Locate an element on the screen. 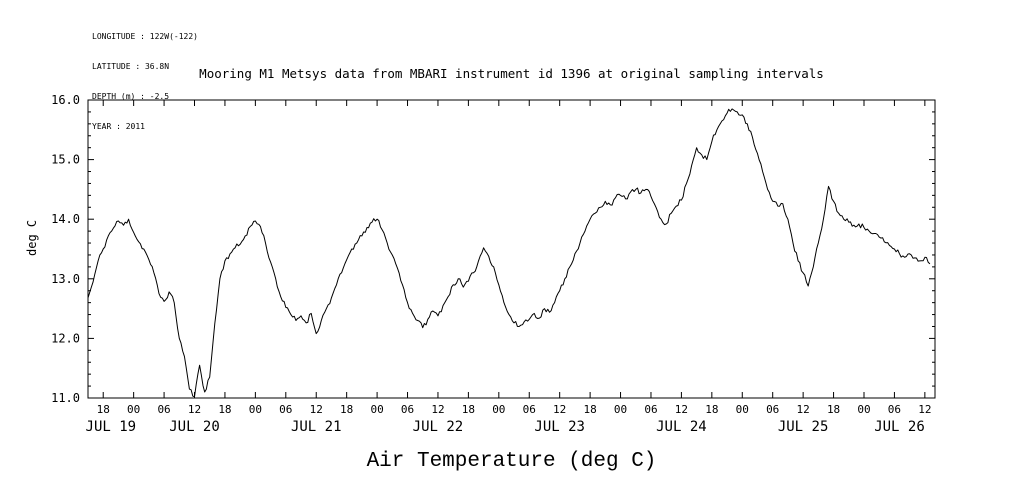 This screenshot has height=504, width=1009. y-tick-label: 13.0 is located at coordinates (65, 279).